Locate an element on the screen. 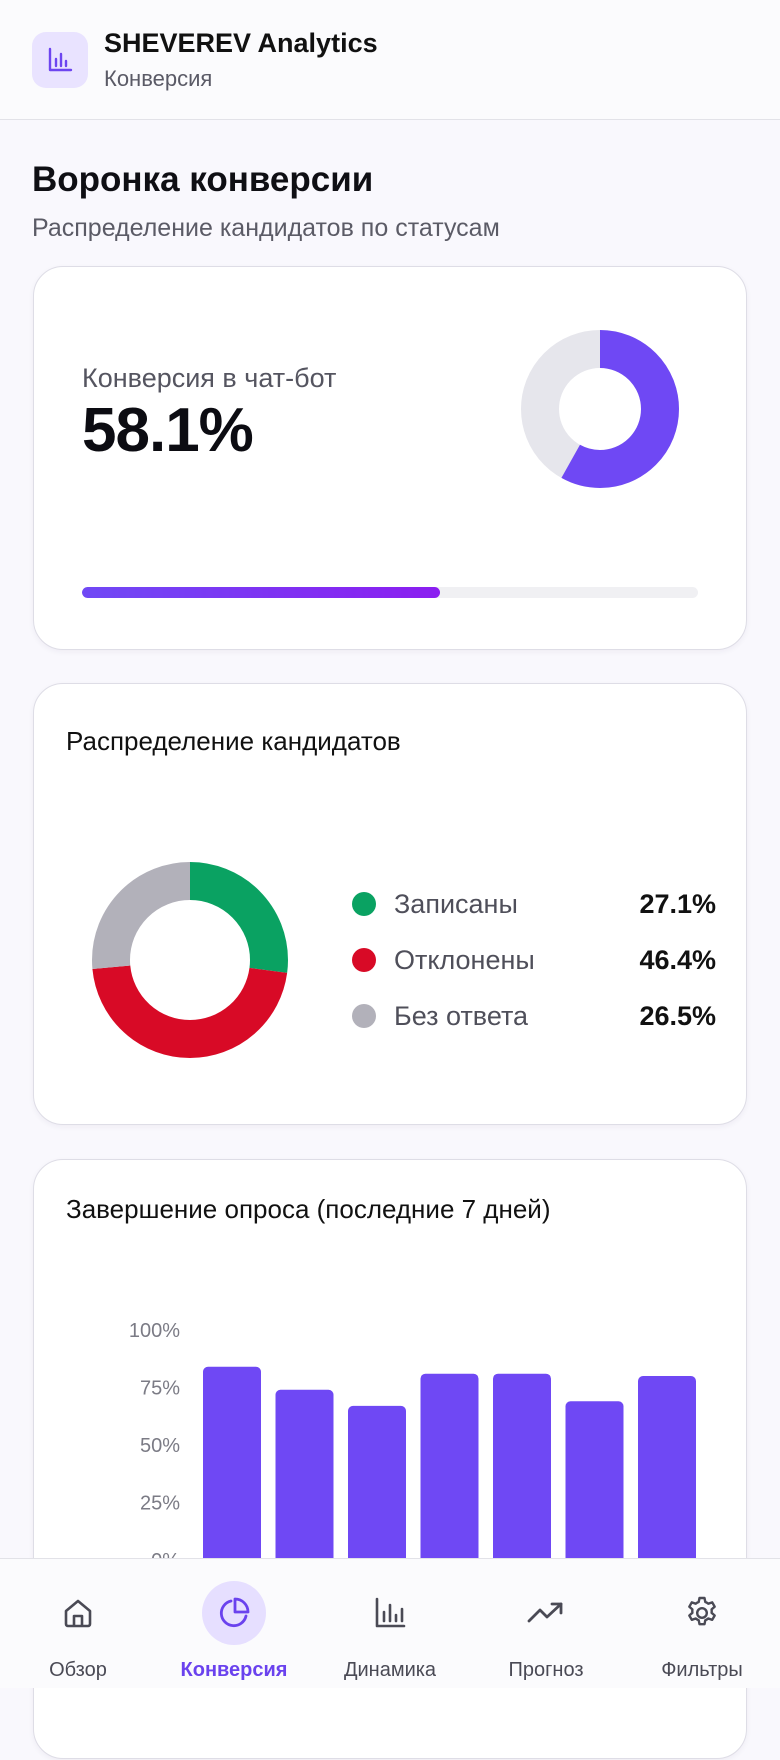 The image size is (780, 1760). bottom-nav: Обзор Конверсия Динамика Прогноз is located at coordinates (390, 1623).